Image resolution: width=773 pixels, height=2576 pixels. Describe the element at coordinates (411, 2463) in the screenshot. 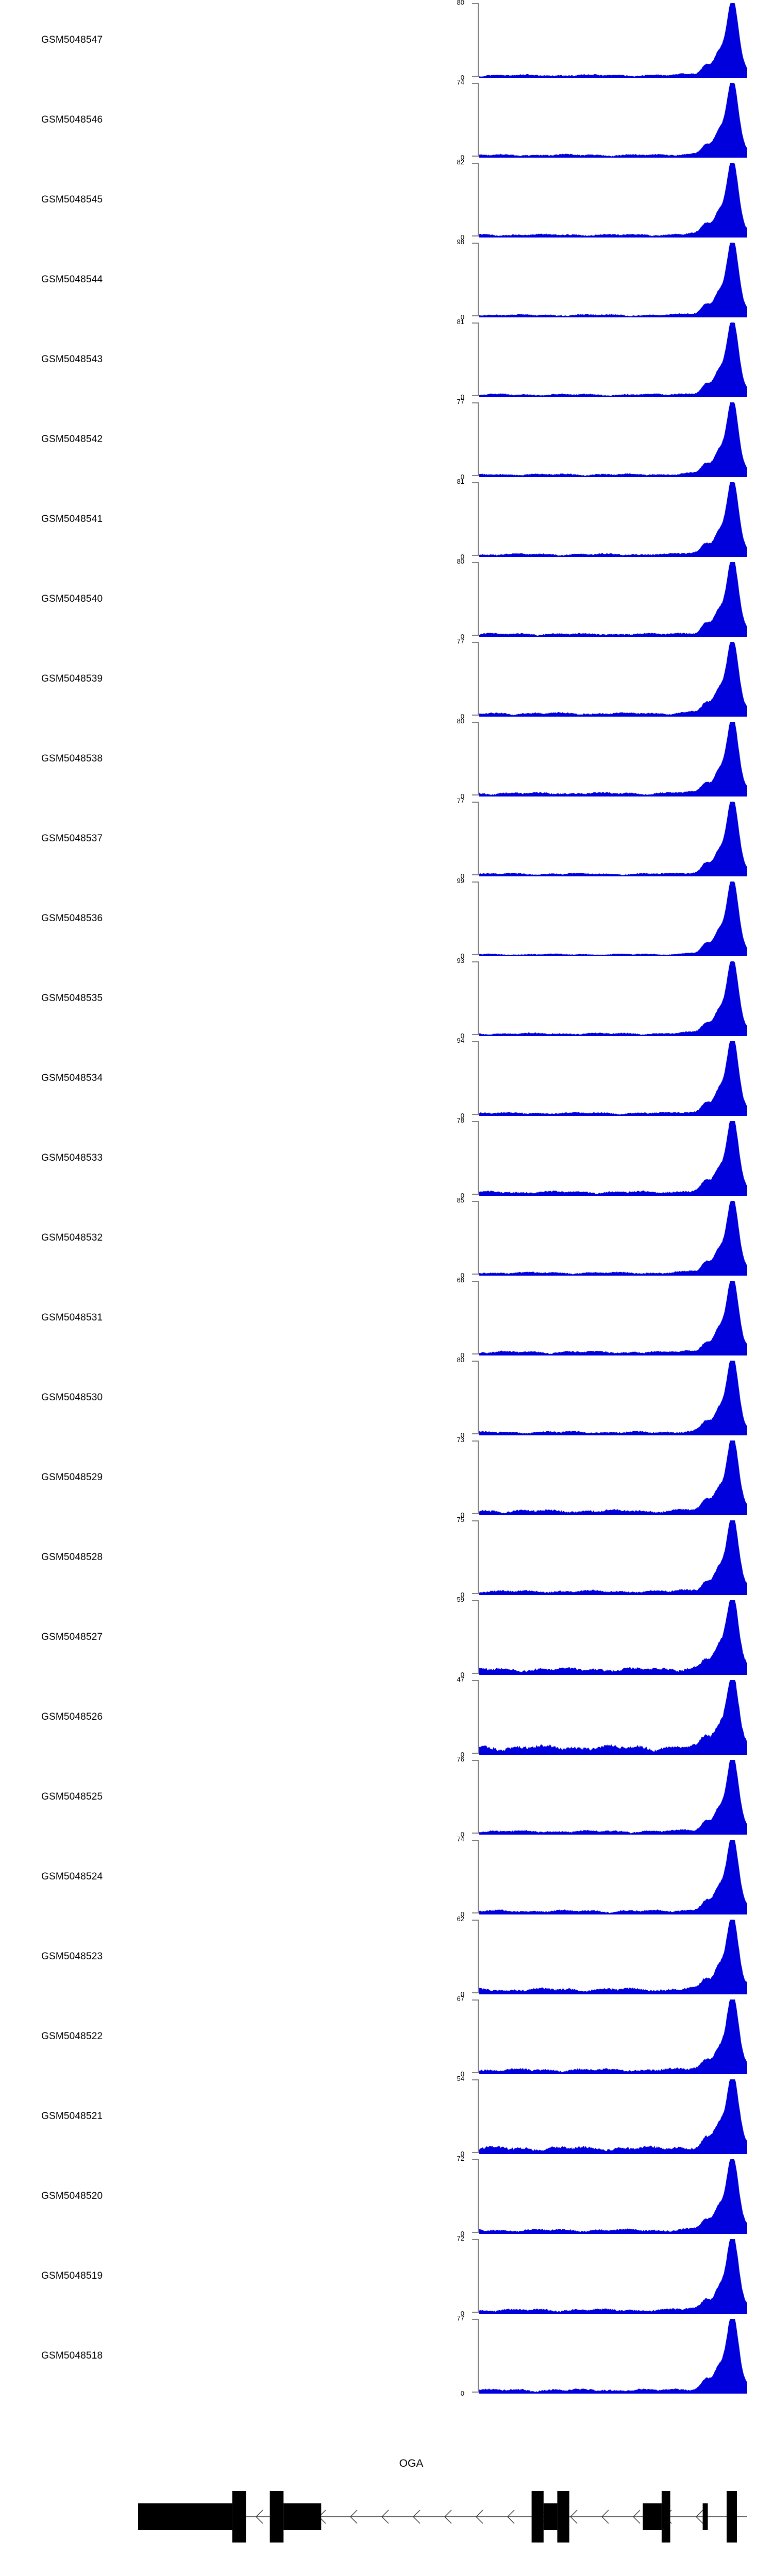

I see `gene-name-text: OGA` at that location.